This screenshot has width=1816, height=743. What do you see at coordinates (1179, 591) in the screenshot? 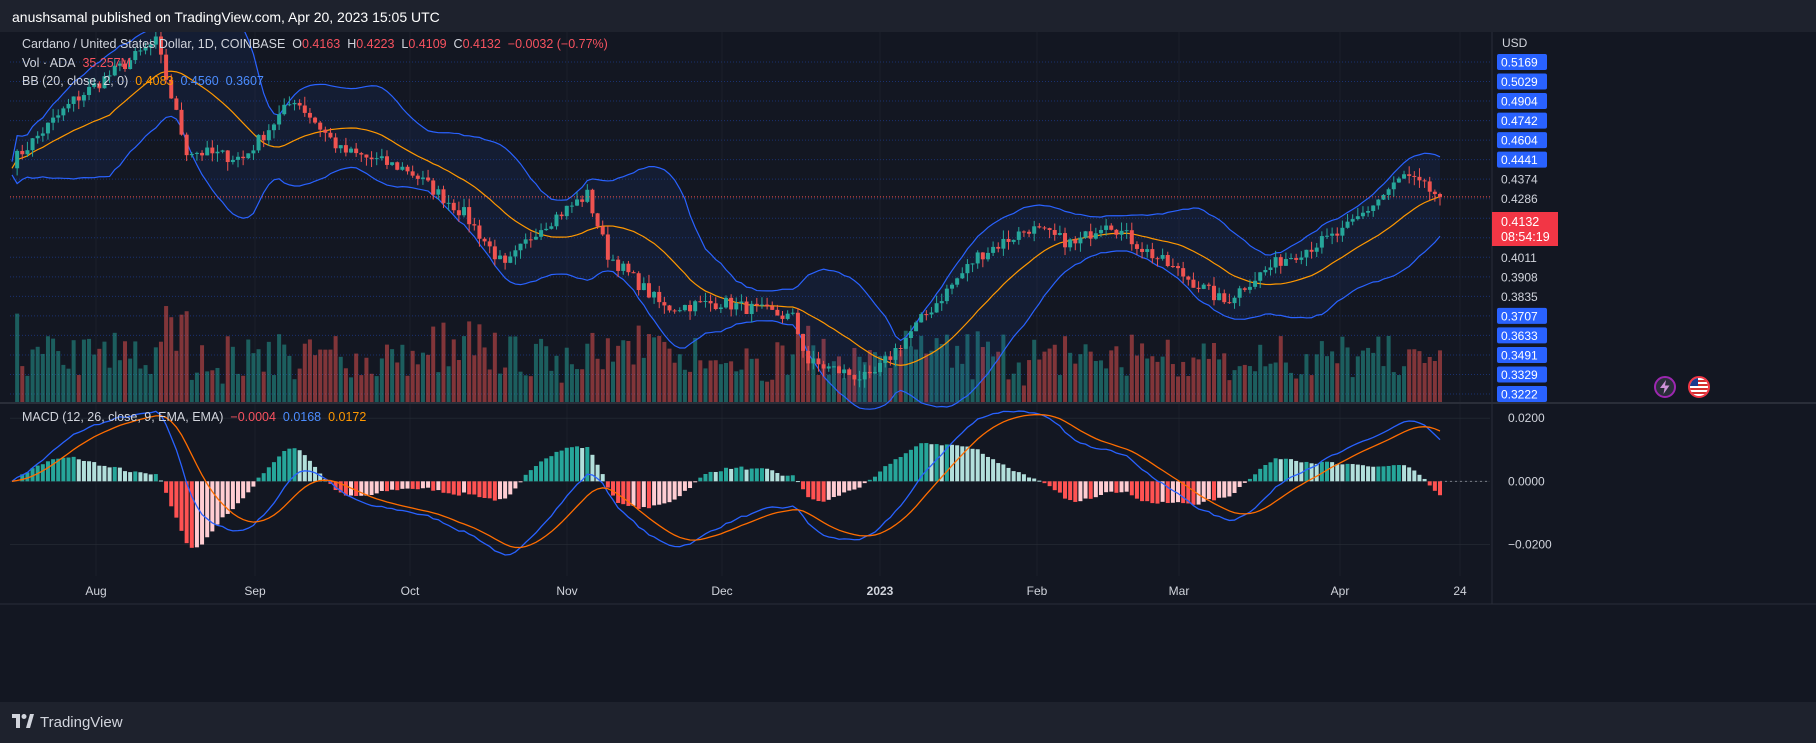
I see `time-label: Mar` at bounding box center [1179, 591].